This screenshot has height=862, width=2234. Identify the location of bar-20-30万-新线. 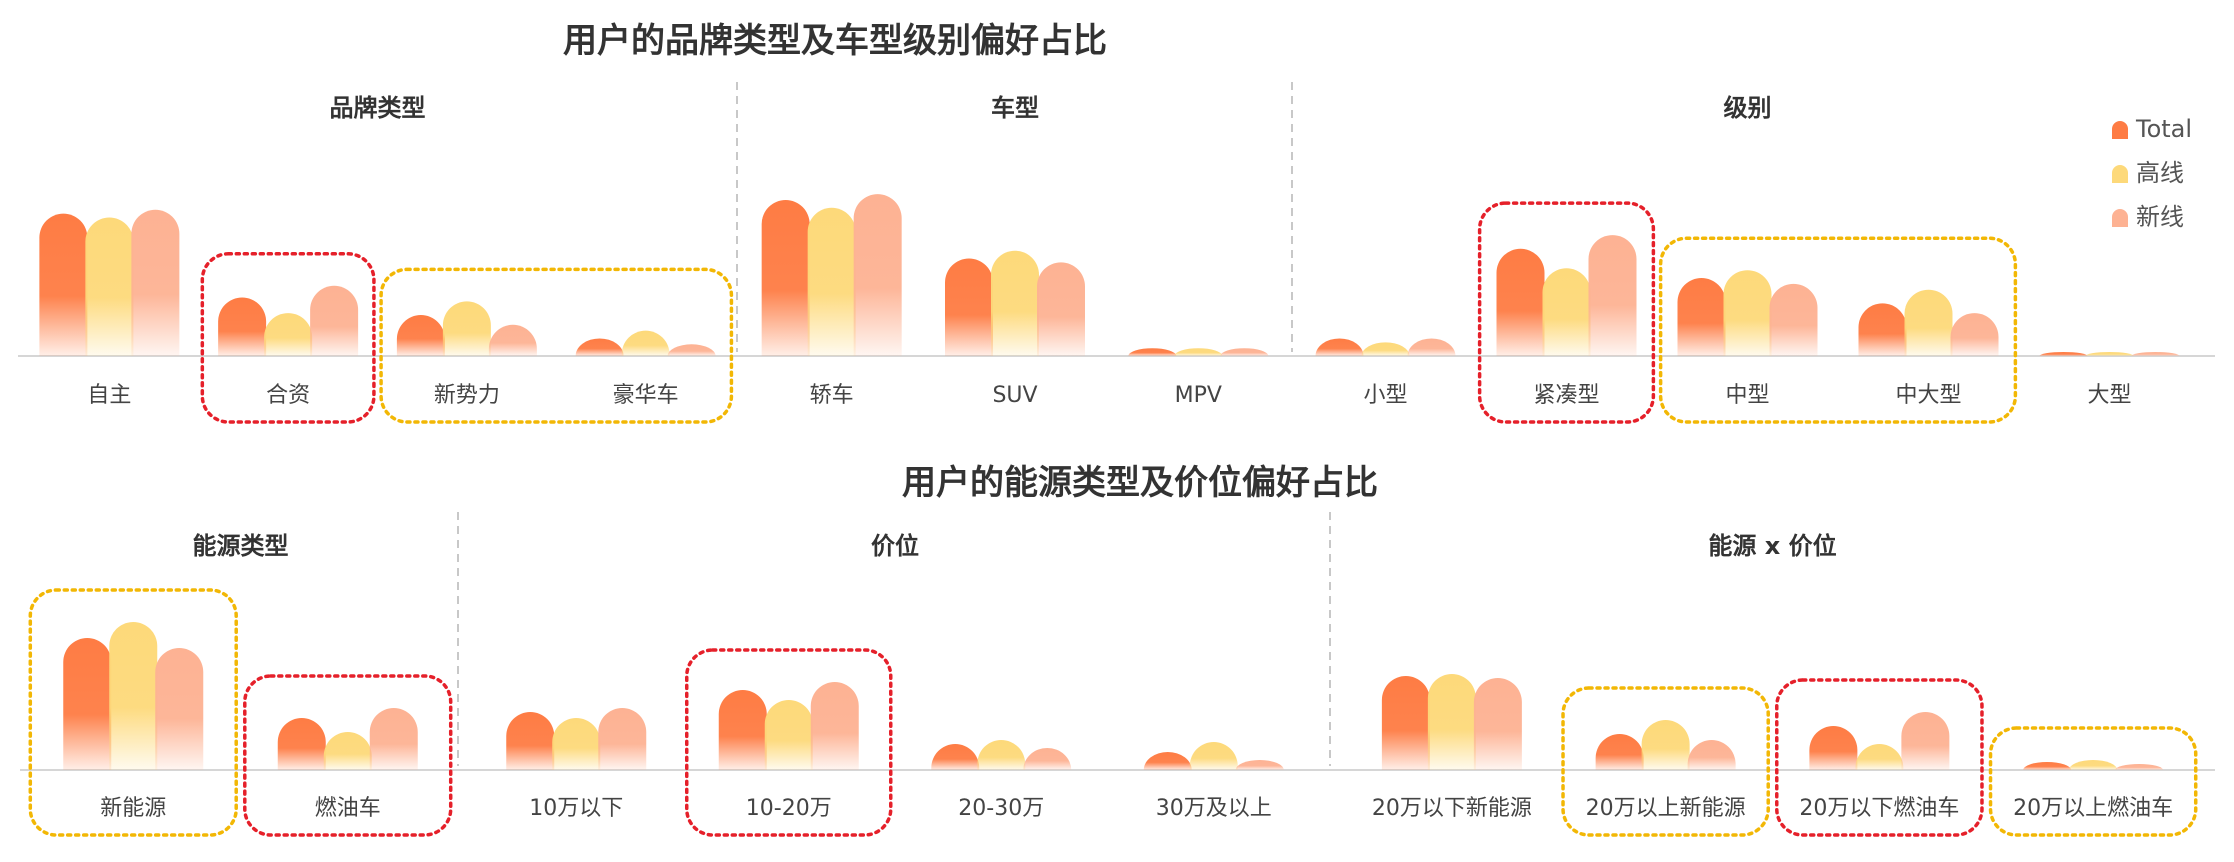
(1047, 759).